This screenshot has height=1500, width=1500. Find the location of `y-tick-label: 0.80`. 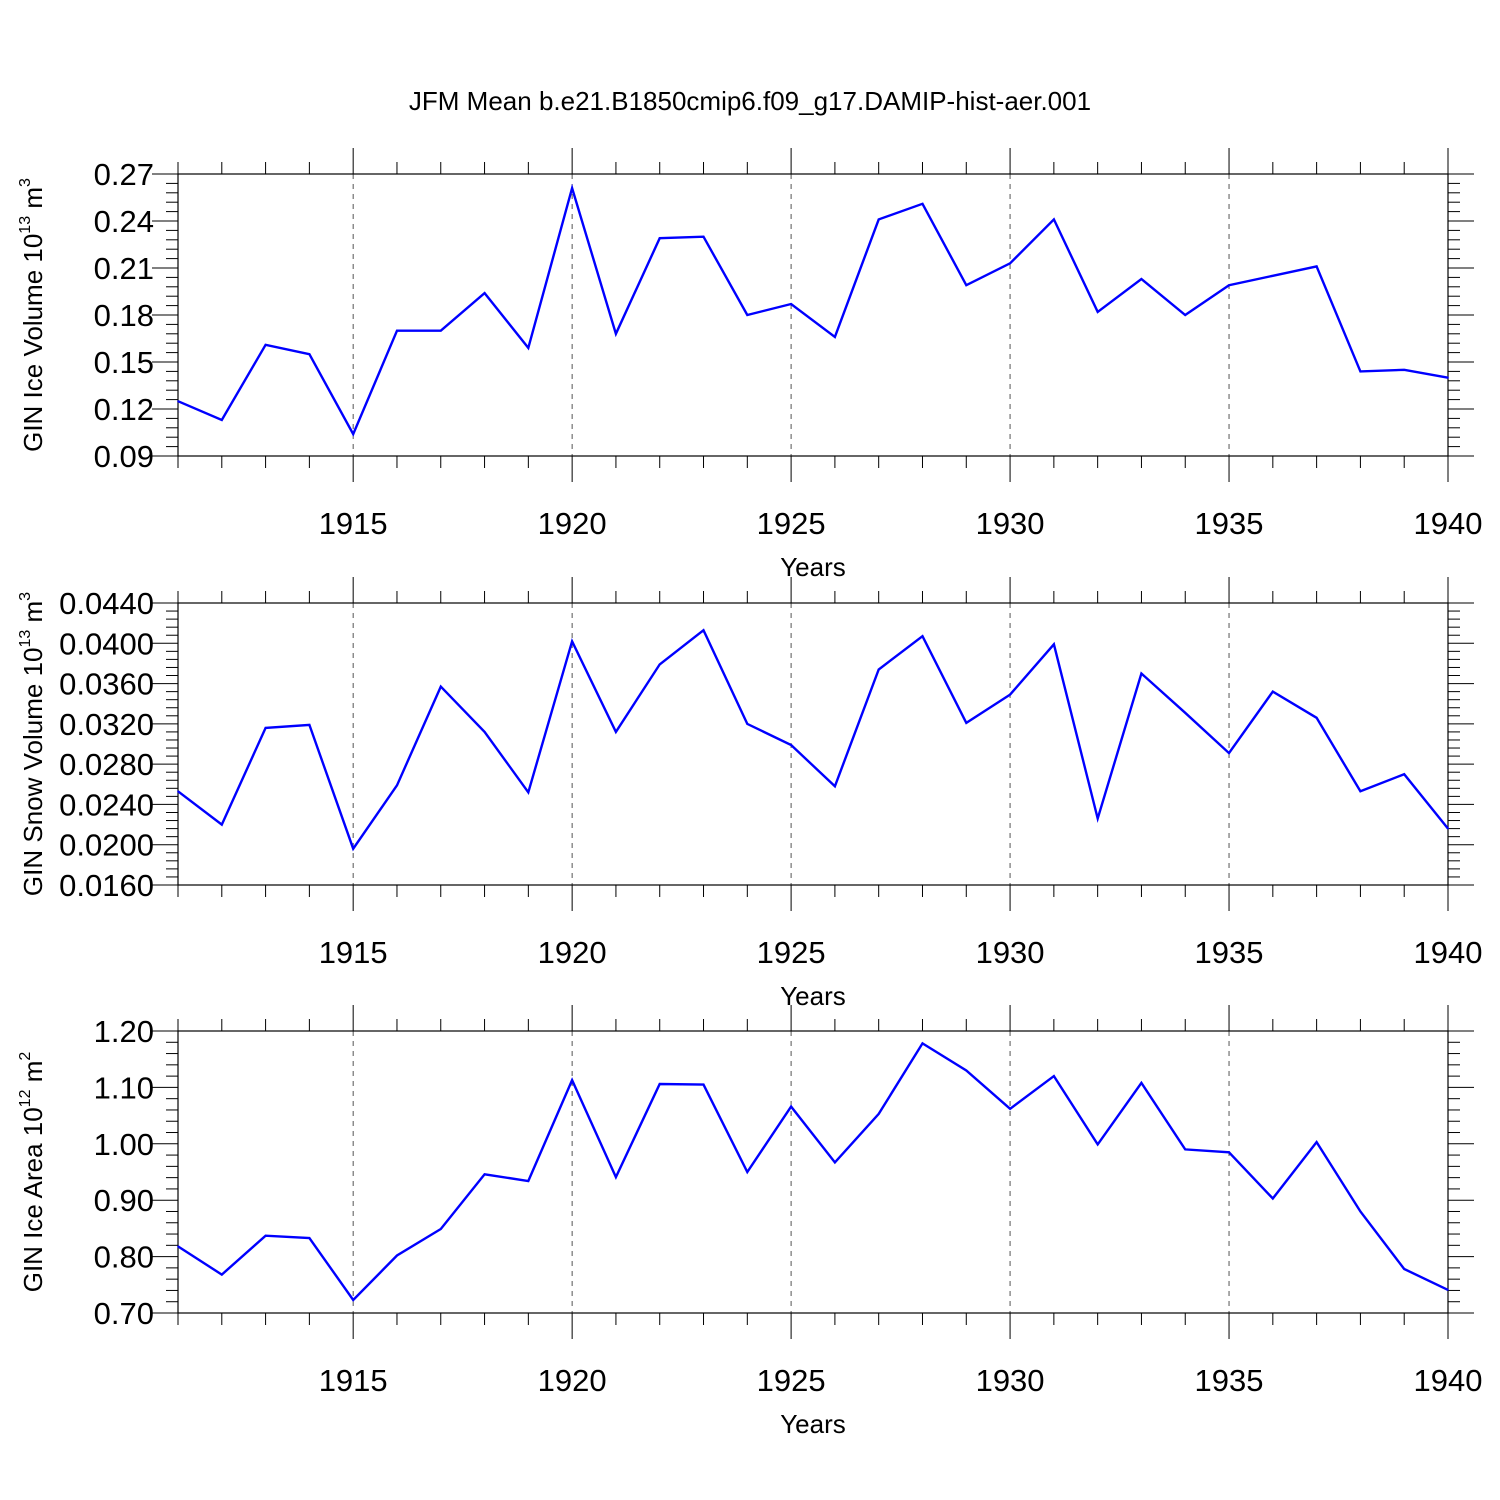

y-tick-label: 0.80 is located at coordinates (124, 1257).